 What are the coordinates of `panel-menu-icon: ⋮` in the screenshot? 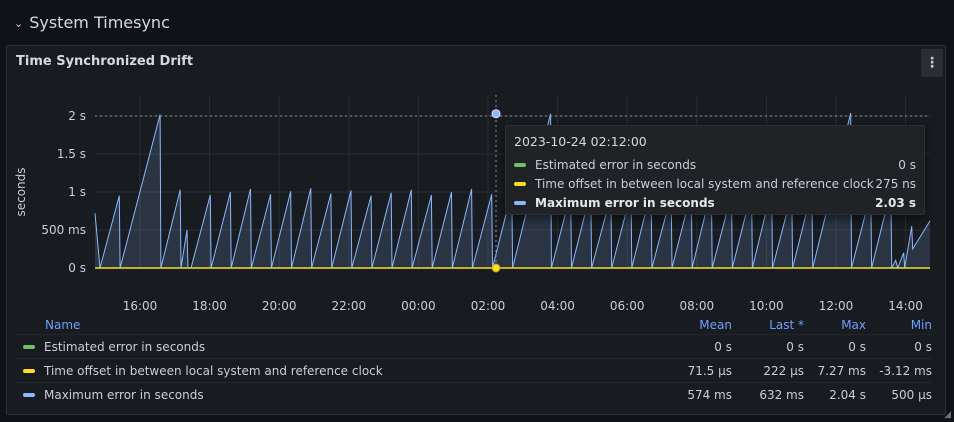 It's located at (932, 63).